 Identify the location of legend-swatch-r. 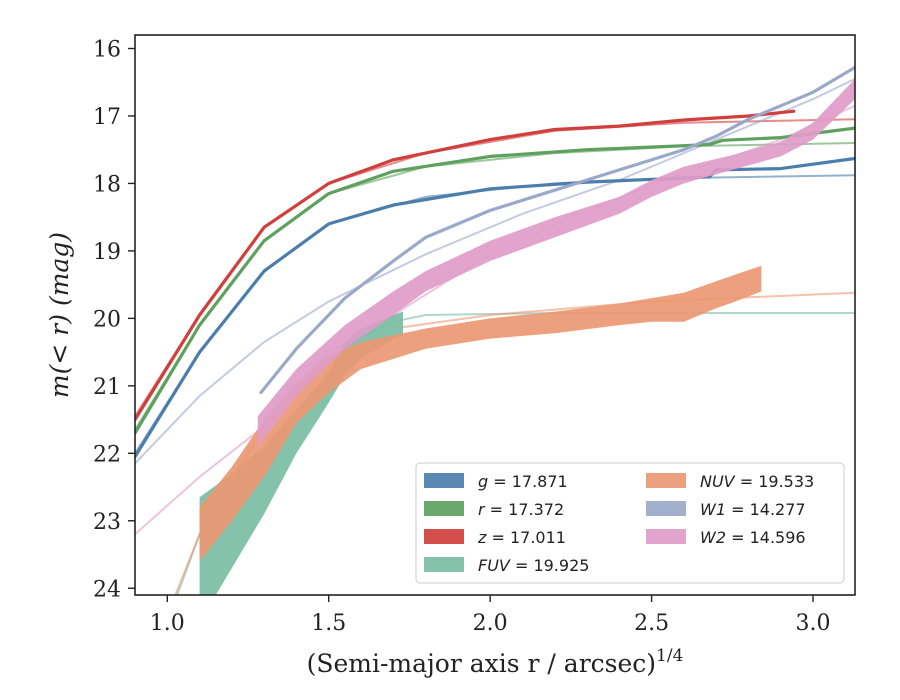
(444, 508).